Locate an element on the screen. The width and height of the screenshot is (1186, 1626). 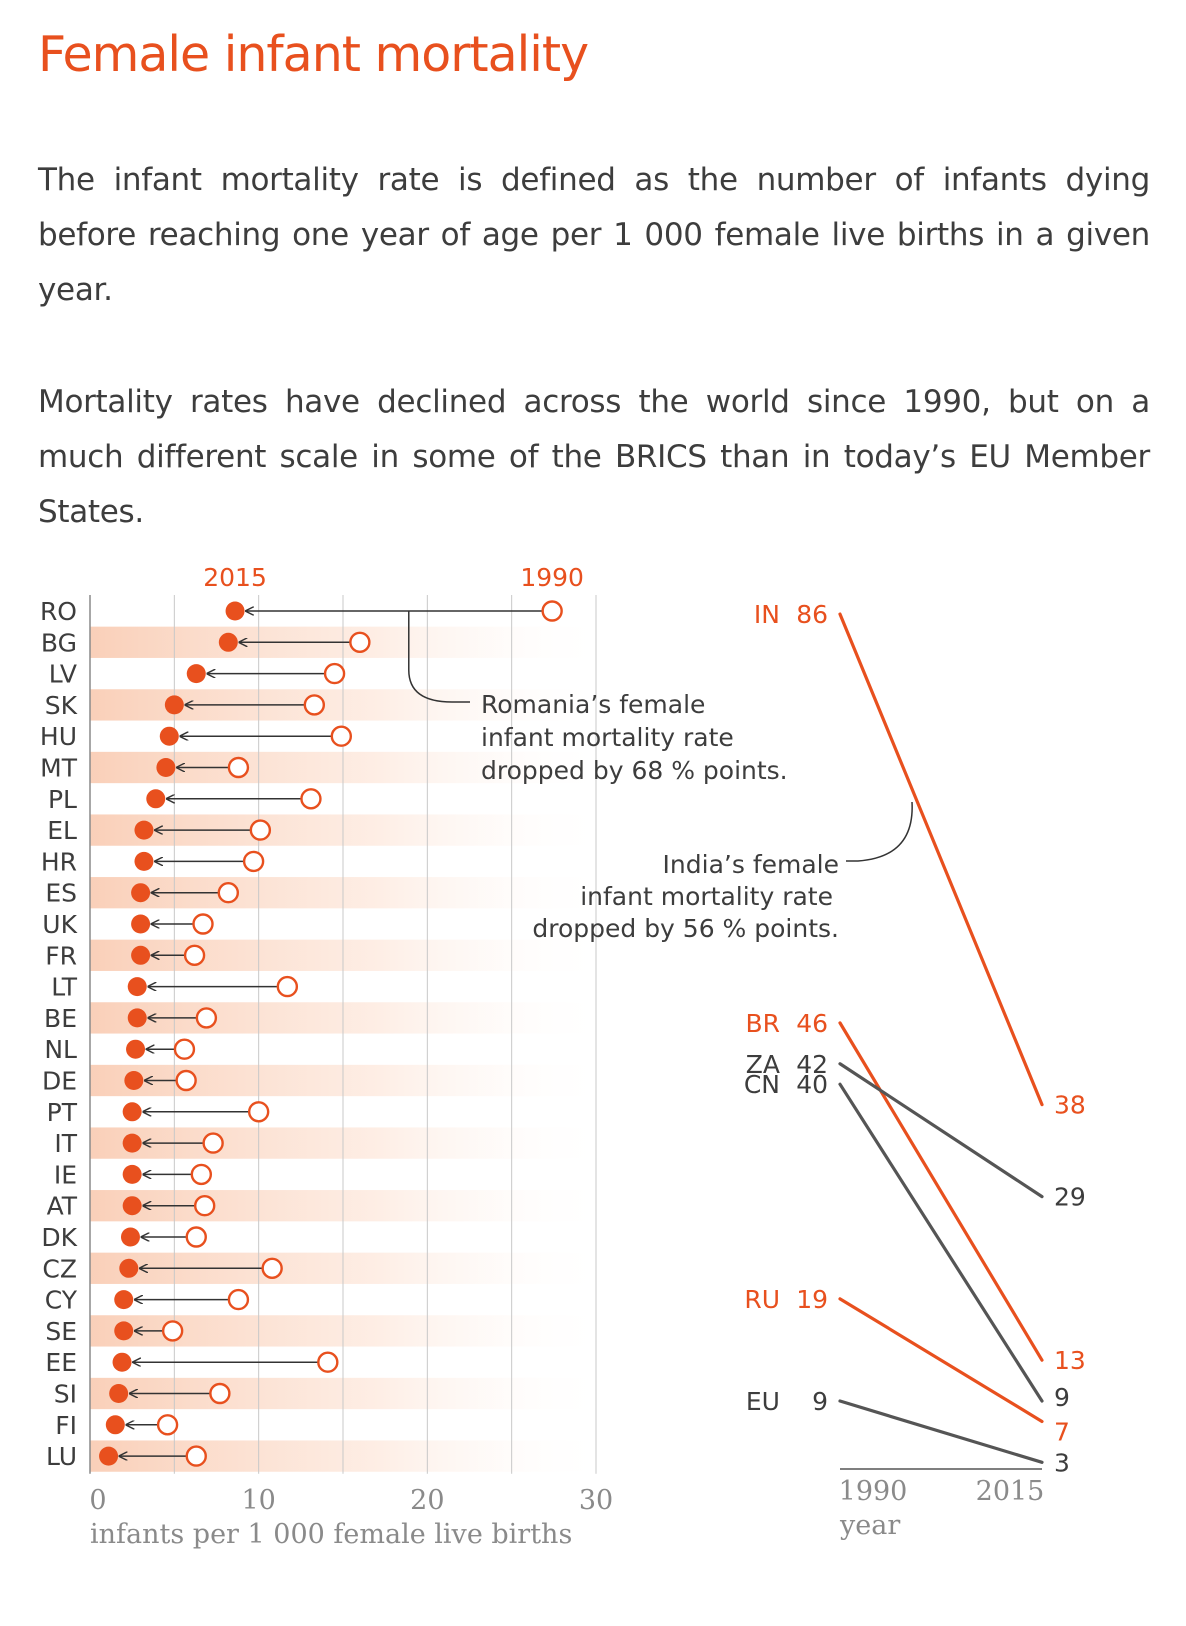
slope-value-1990: 40 is located at coordinates (812, 1084).